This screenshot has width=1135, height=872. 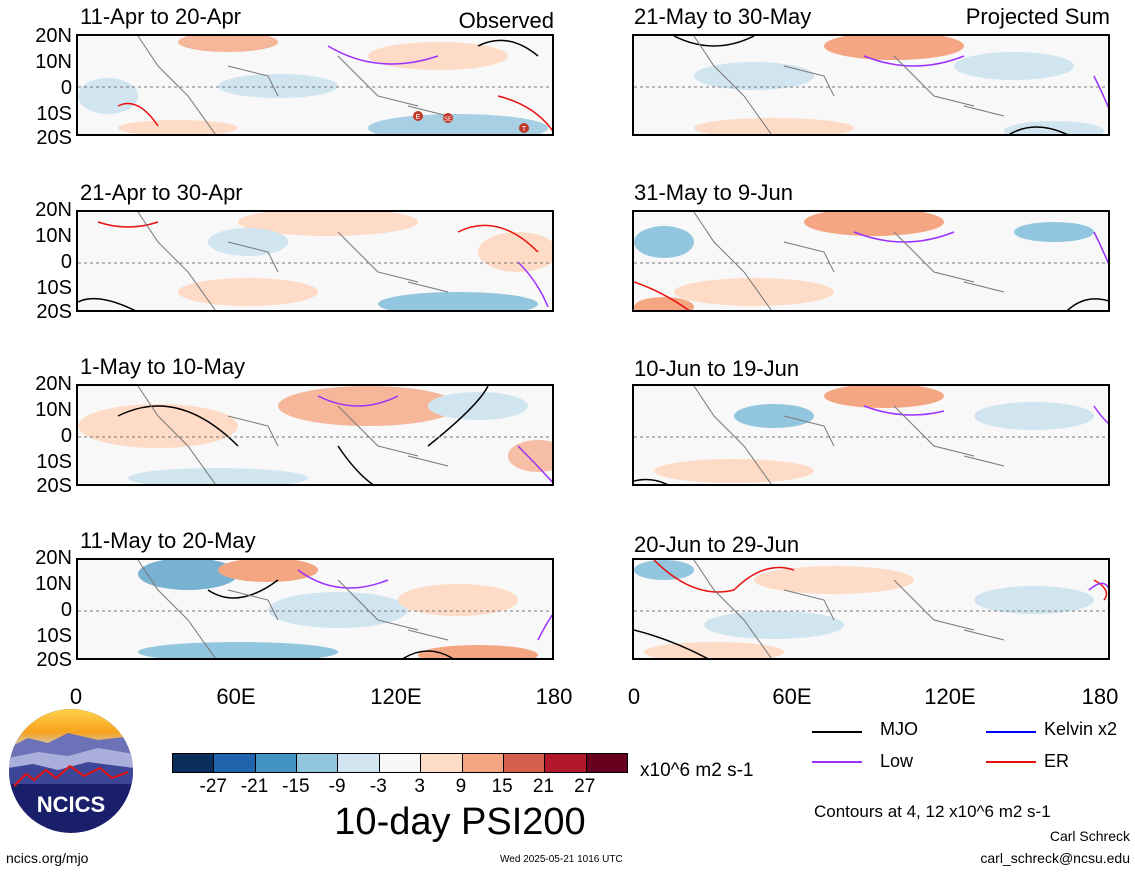 What do you see at coordinates (1089, 836) in the screenshot?
I see `author: Carl Schreck` at bounding box center [1089, 836].